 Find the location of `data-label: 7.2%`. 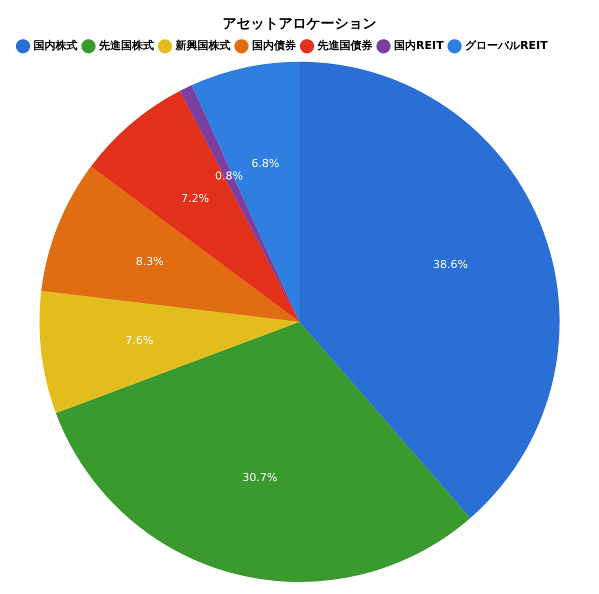

data-label: 7.2% is located at coordinates (195, 198).